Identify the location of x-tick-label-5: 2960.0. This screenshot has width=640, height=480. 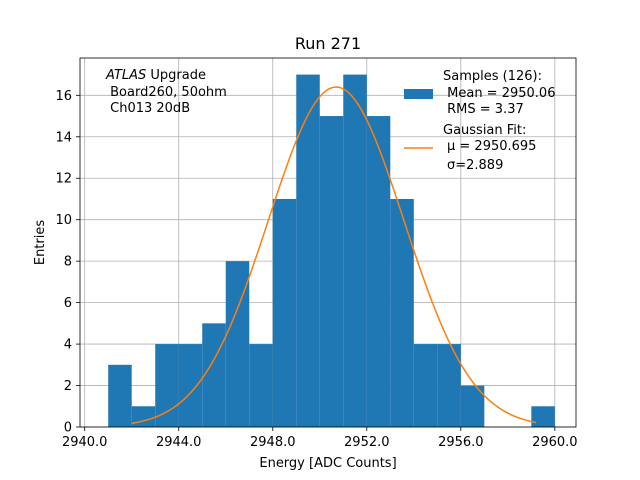
(555, 442).